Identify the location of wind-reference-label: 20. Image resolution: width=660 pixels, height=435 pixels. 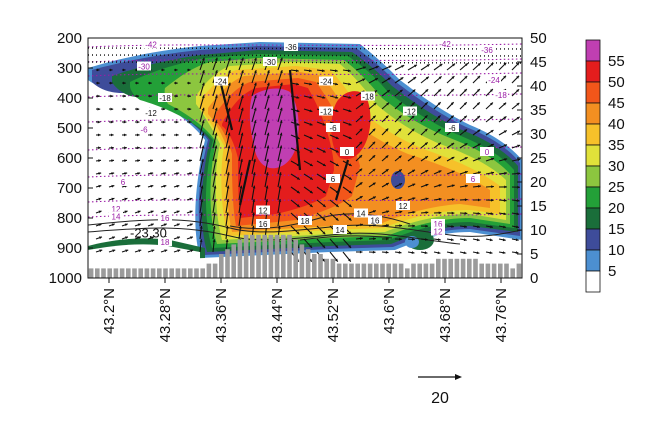
(440, 398).